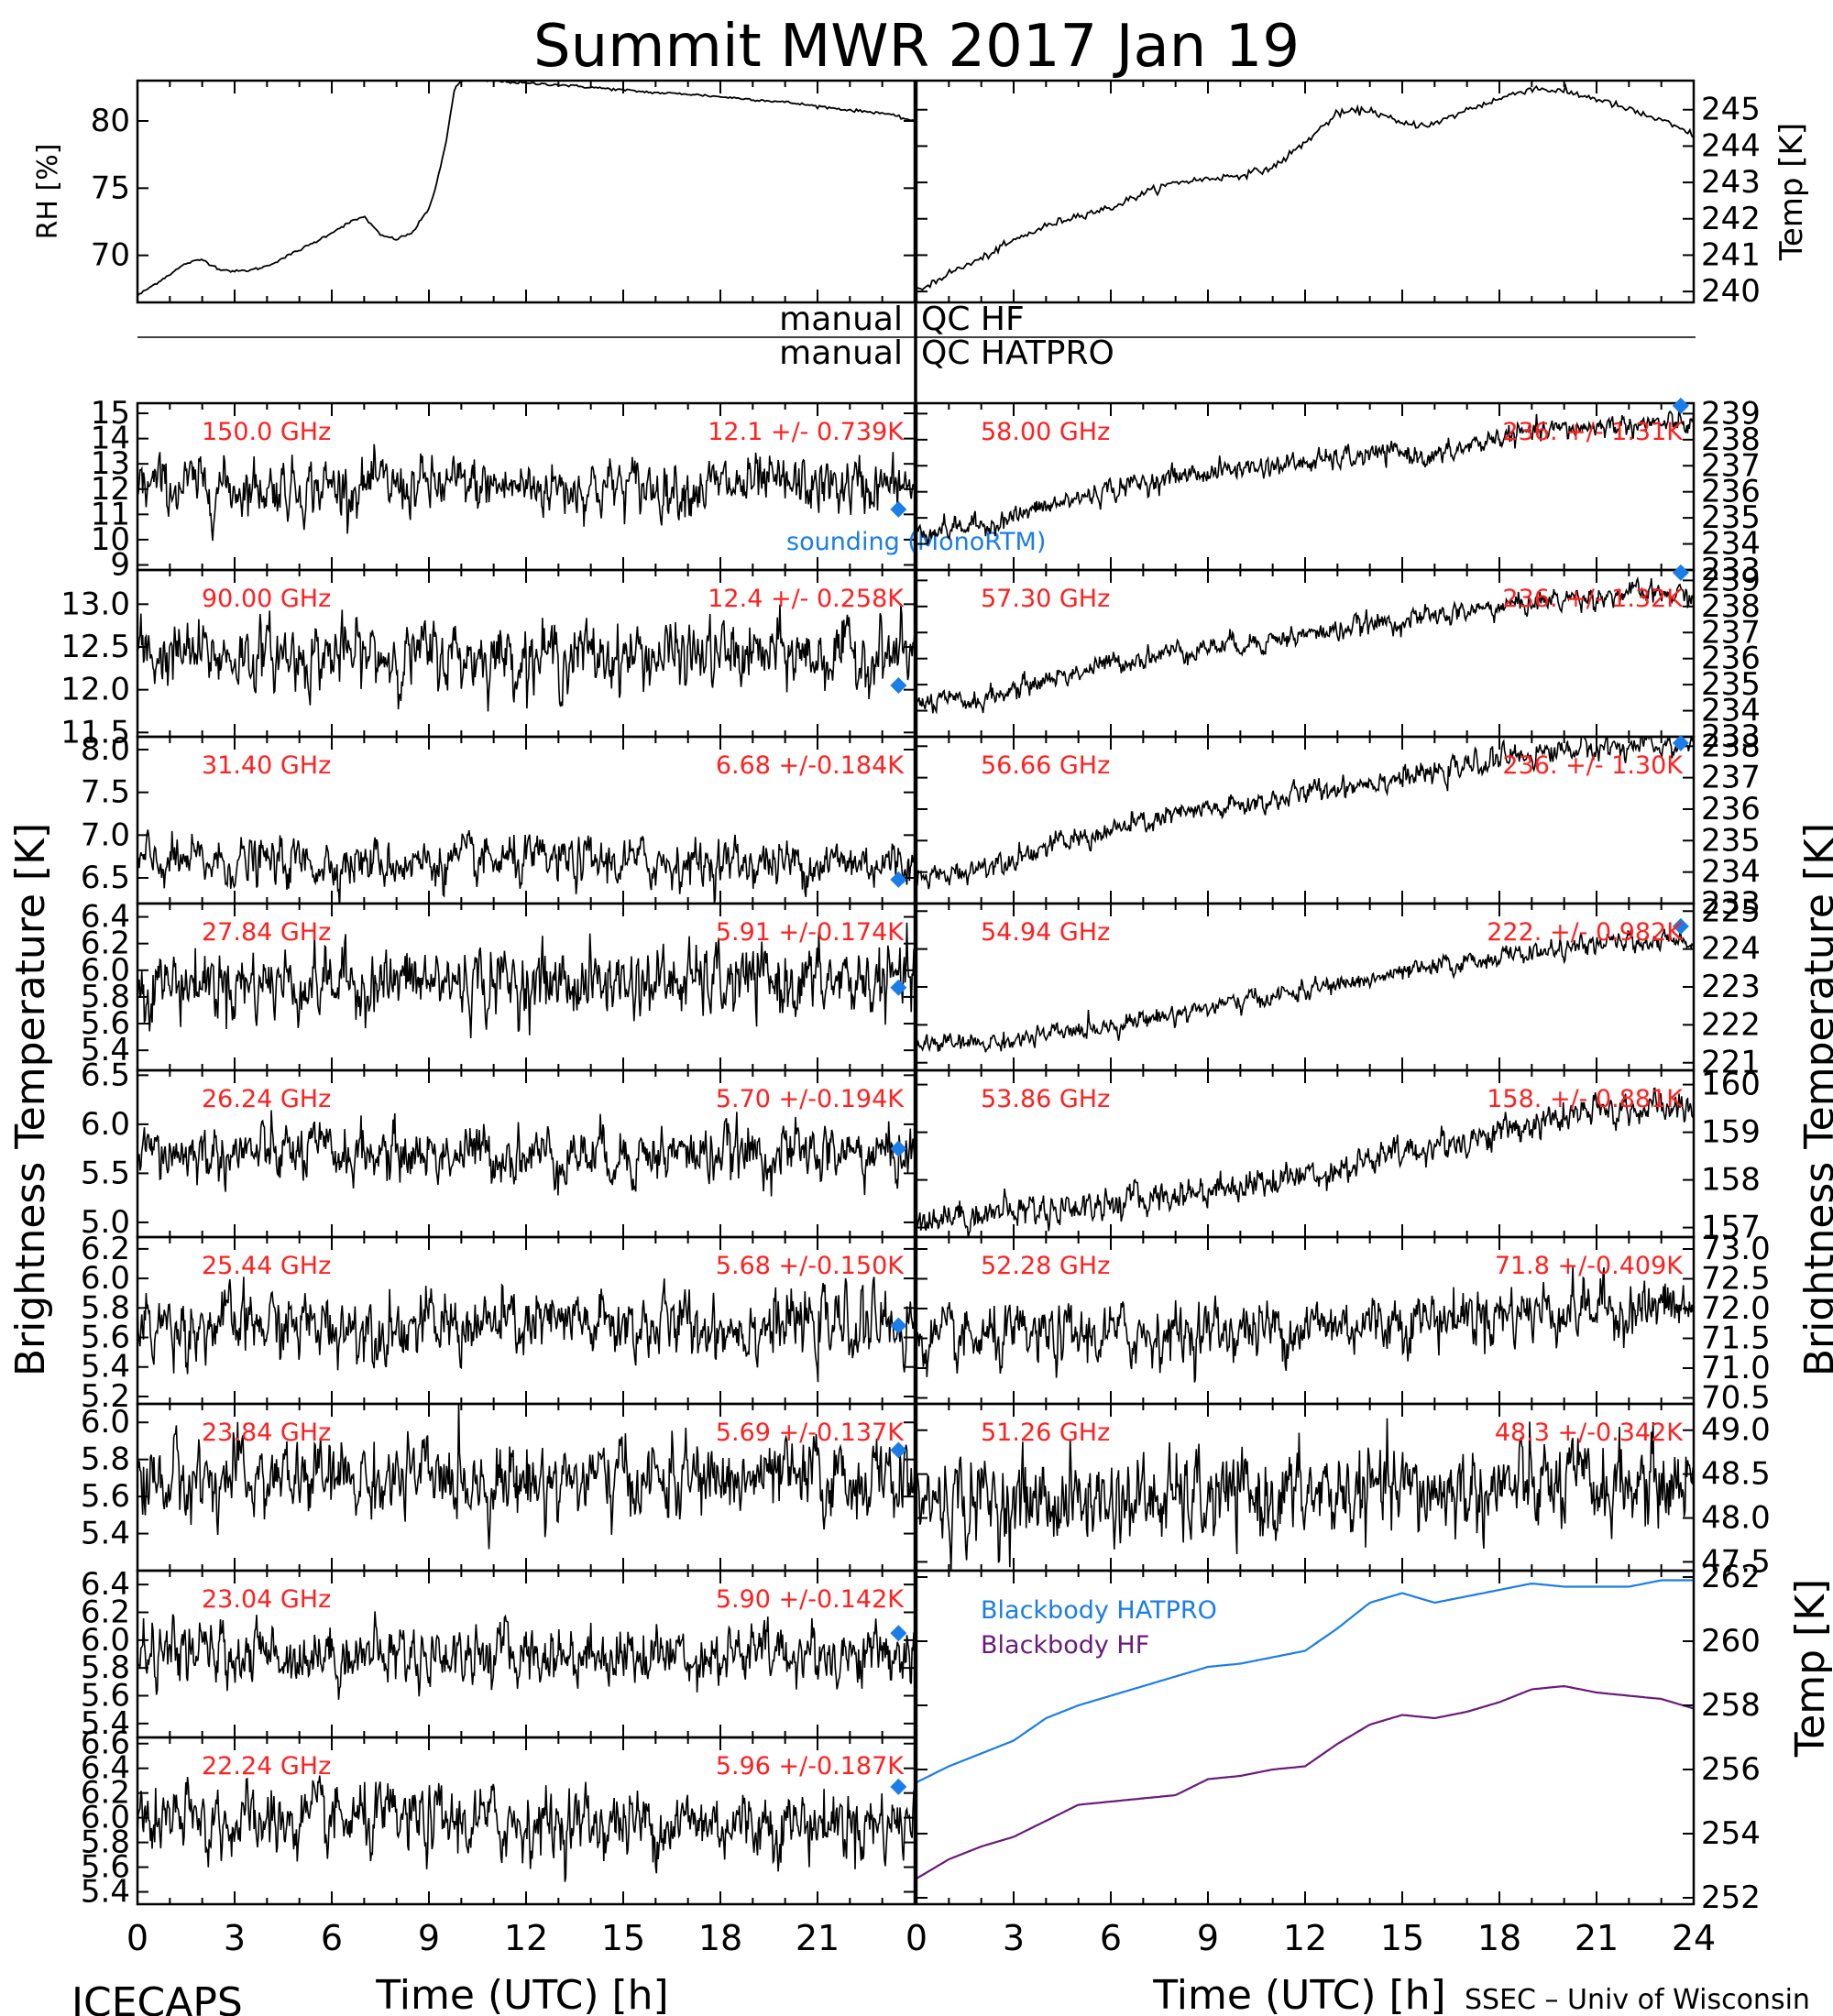 This screenshot has width=1833, height=2016. Describe the element at coordinates (1208, 1938) in the screenshot. I see `x-tick-label-right: 9` at that location.